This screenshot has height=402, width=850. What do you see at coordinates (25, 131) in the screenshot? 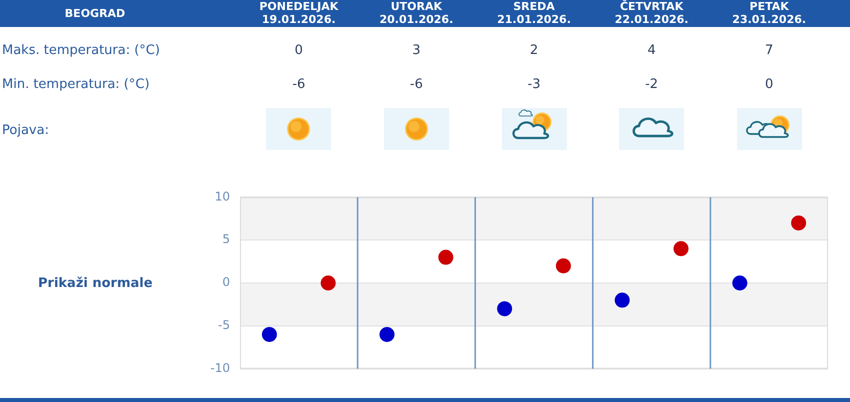
I see `text: Pojava:` at bounding box center [25, 131].